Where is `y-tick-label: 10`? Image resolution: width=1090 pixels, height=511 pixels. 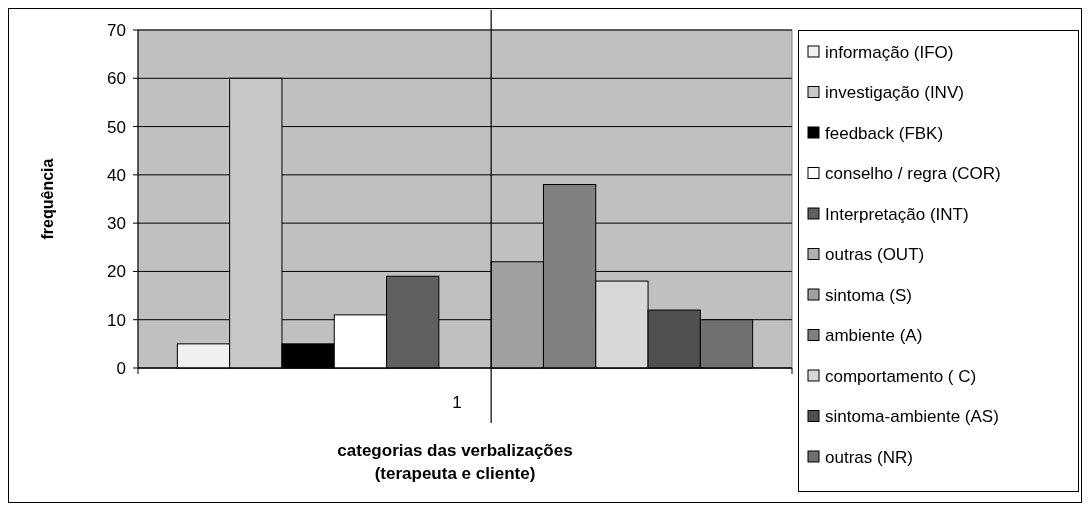 y-tick-label: 10 is located at coordinates (116, 320).